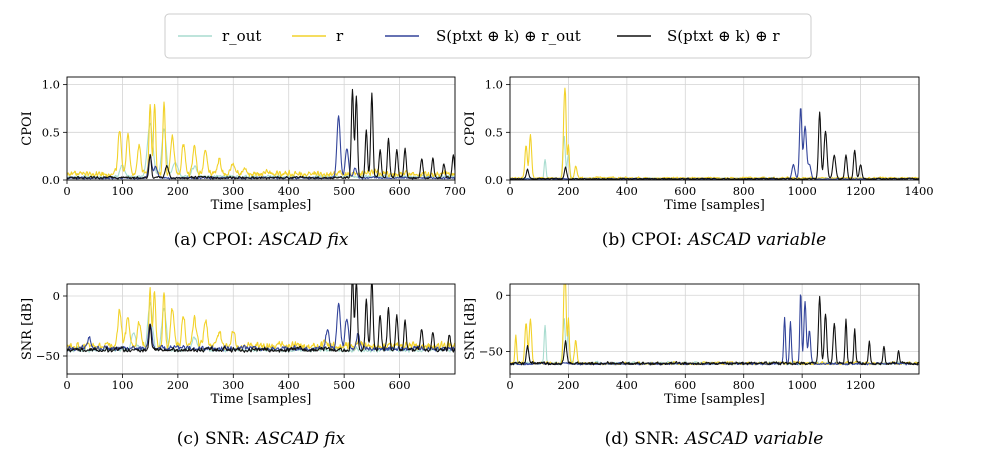  I want to click on subfigure-caption: (d) SNR: ASCAD variable, so click(714, 439).